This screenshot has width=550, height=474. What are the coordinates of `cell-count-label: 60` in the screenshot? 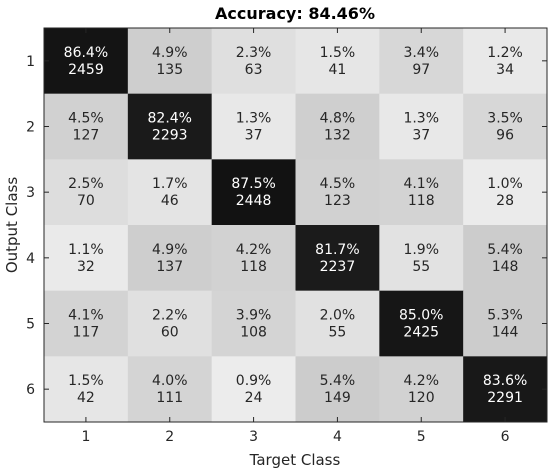 It's located at (170, 333).